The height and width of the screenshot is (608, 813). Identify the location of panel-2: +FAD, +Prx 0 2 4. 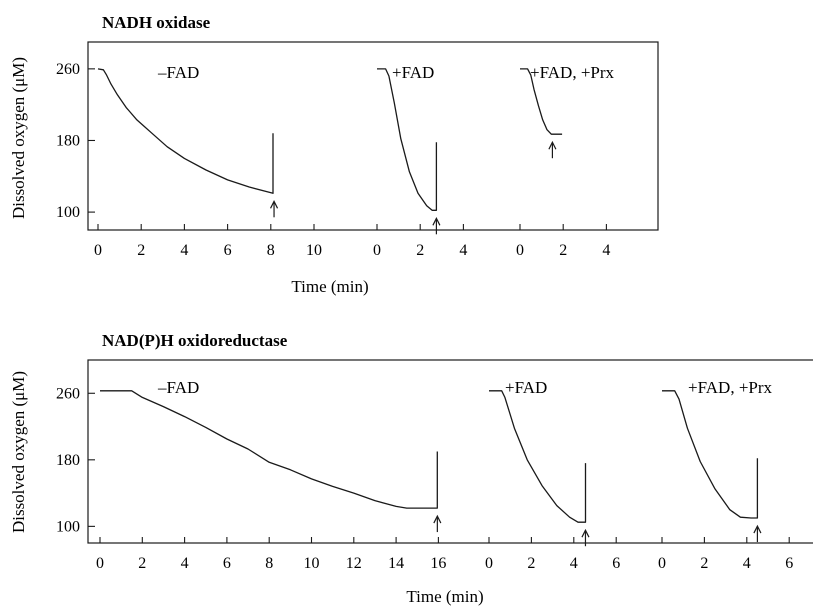
(565, 161).